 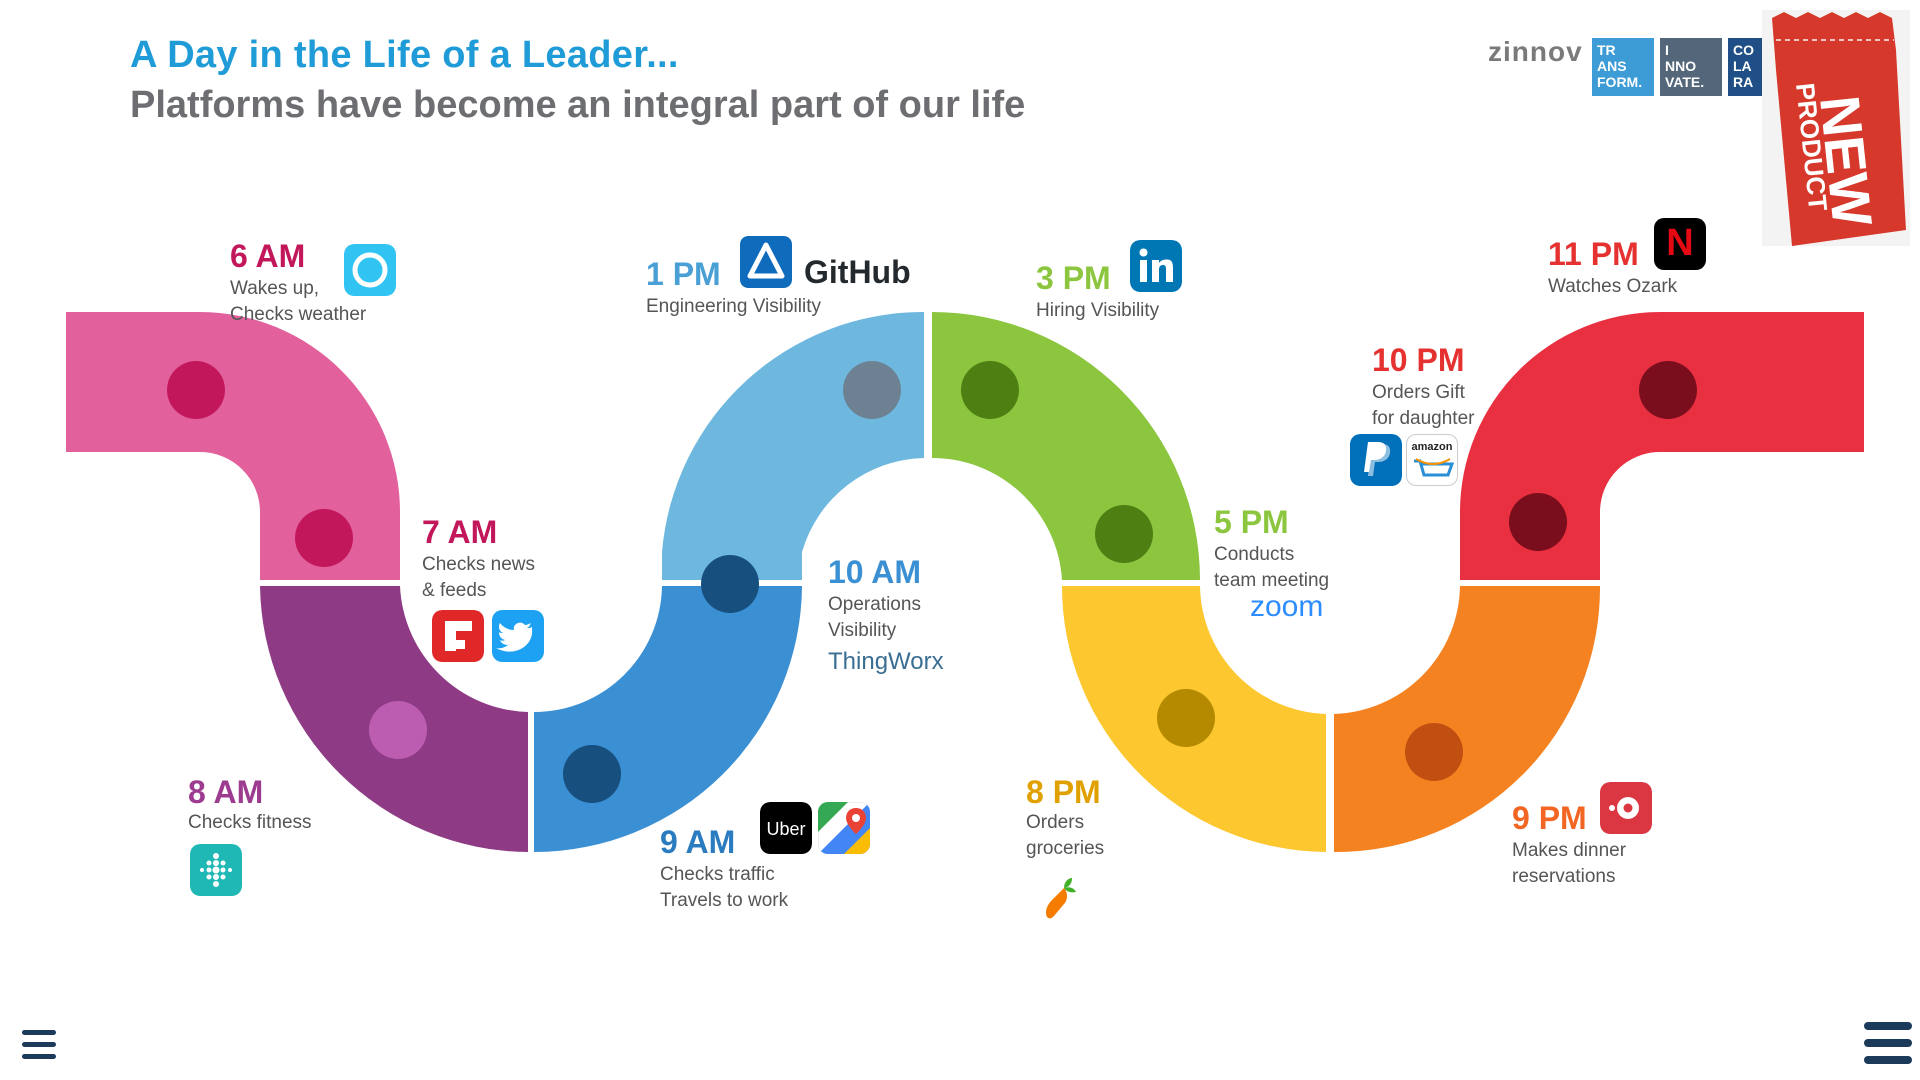 I want to click on event-desc-11pm: Watches Ozark, so click(x=1613, y=286).